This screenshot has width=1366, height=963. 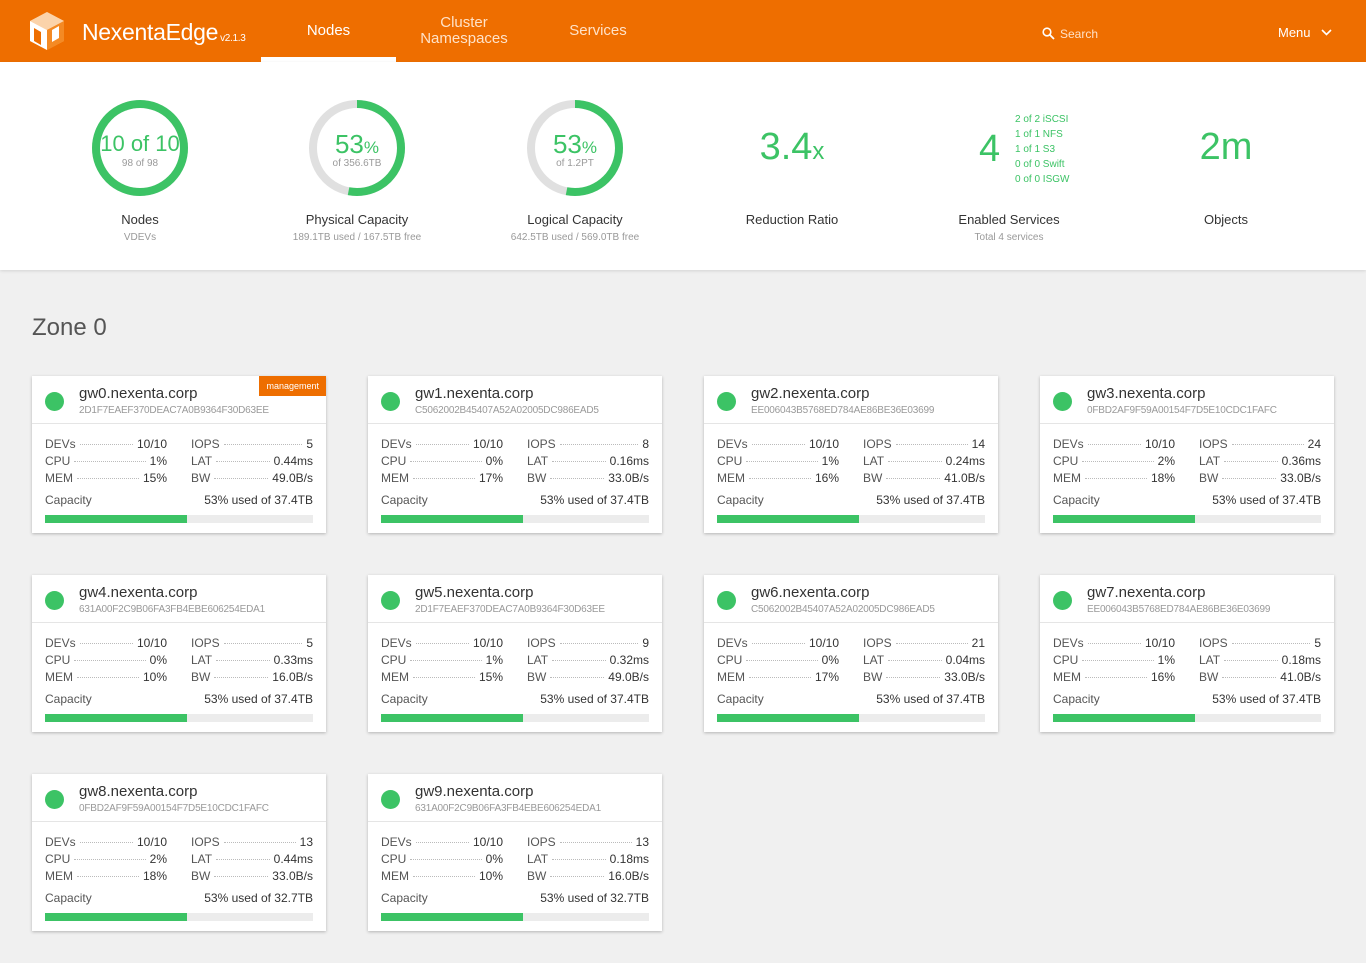 I want to click on tab-services-label: Services, so click(x=598, y=30).